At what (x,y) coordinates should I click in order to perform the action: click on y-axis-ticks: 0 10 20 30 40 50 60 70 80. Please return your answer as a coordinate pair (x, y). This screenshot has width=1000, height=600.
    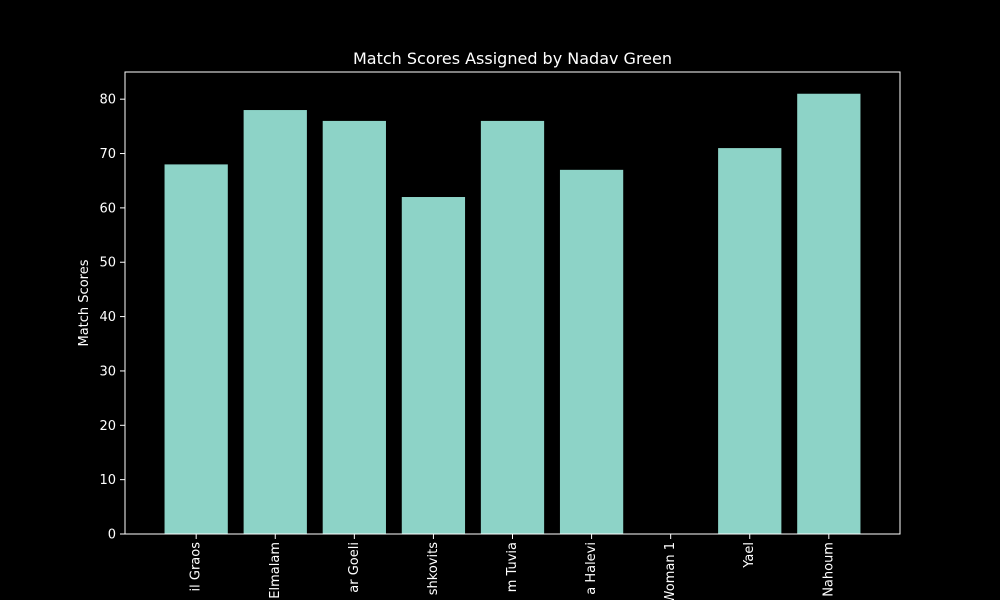
    Looking at the image, I should click on (112, 318).